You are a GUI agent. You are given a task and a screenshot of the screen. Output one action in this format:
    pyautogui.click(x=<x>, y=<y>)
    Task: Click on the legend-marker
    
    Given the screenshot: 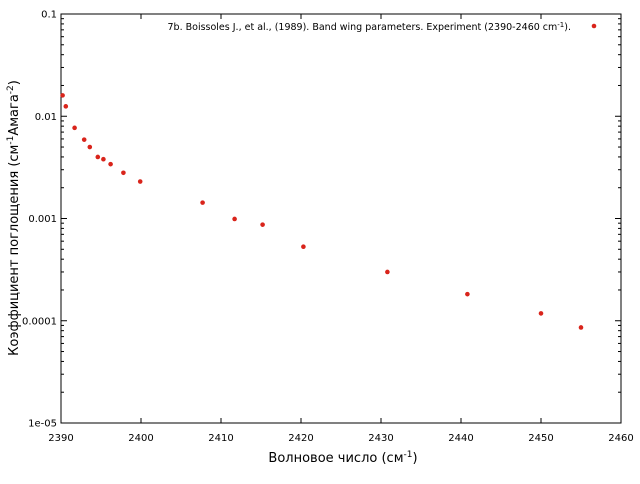 What is the action you would take?
    pyautogui.click(x=594, y=26)
    